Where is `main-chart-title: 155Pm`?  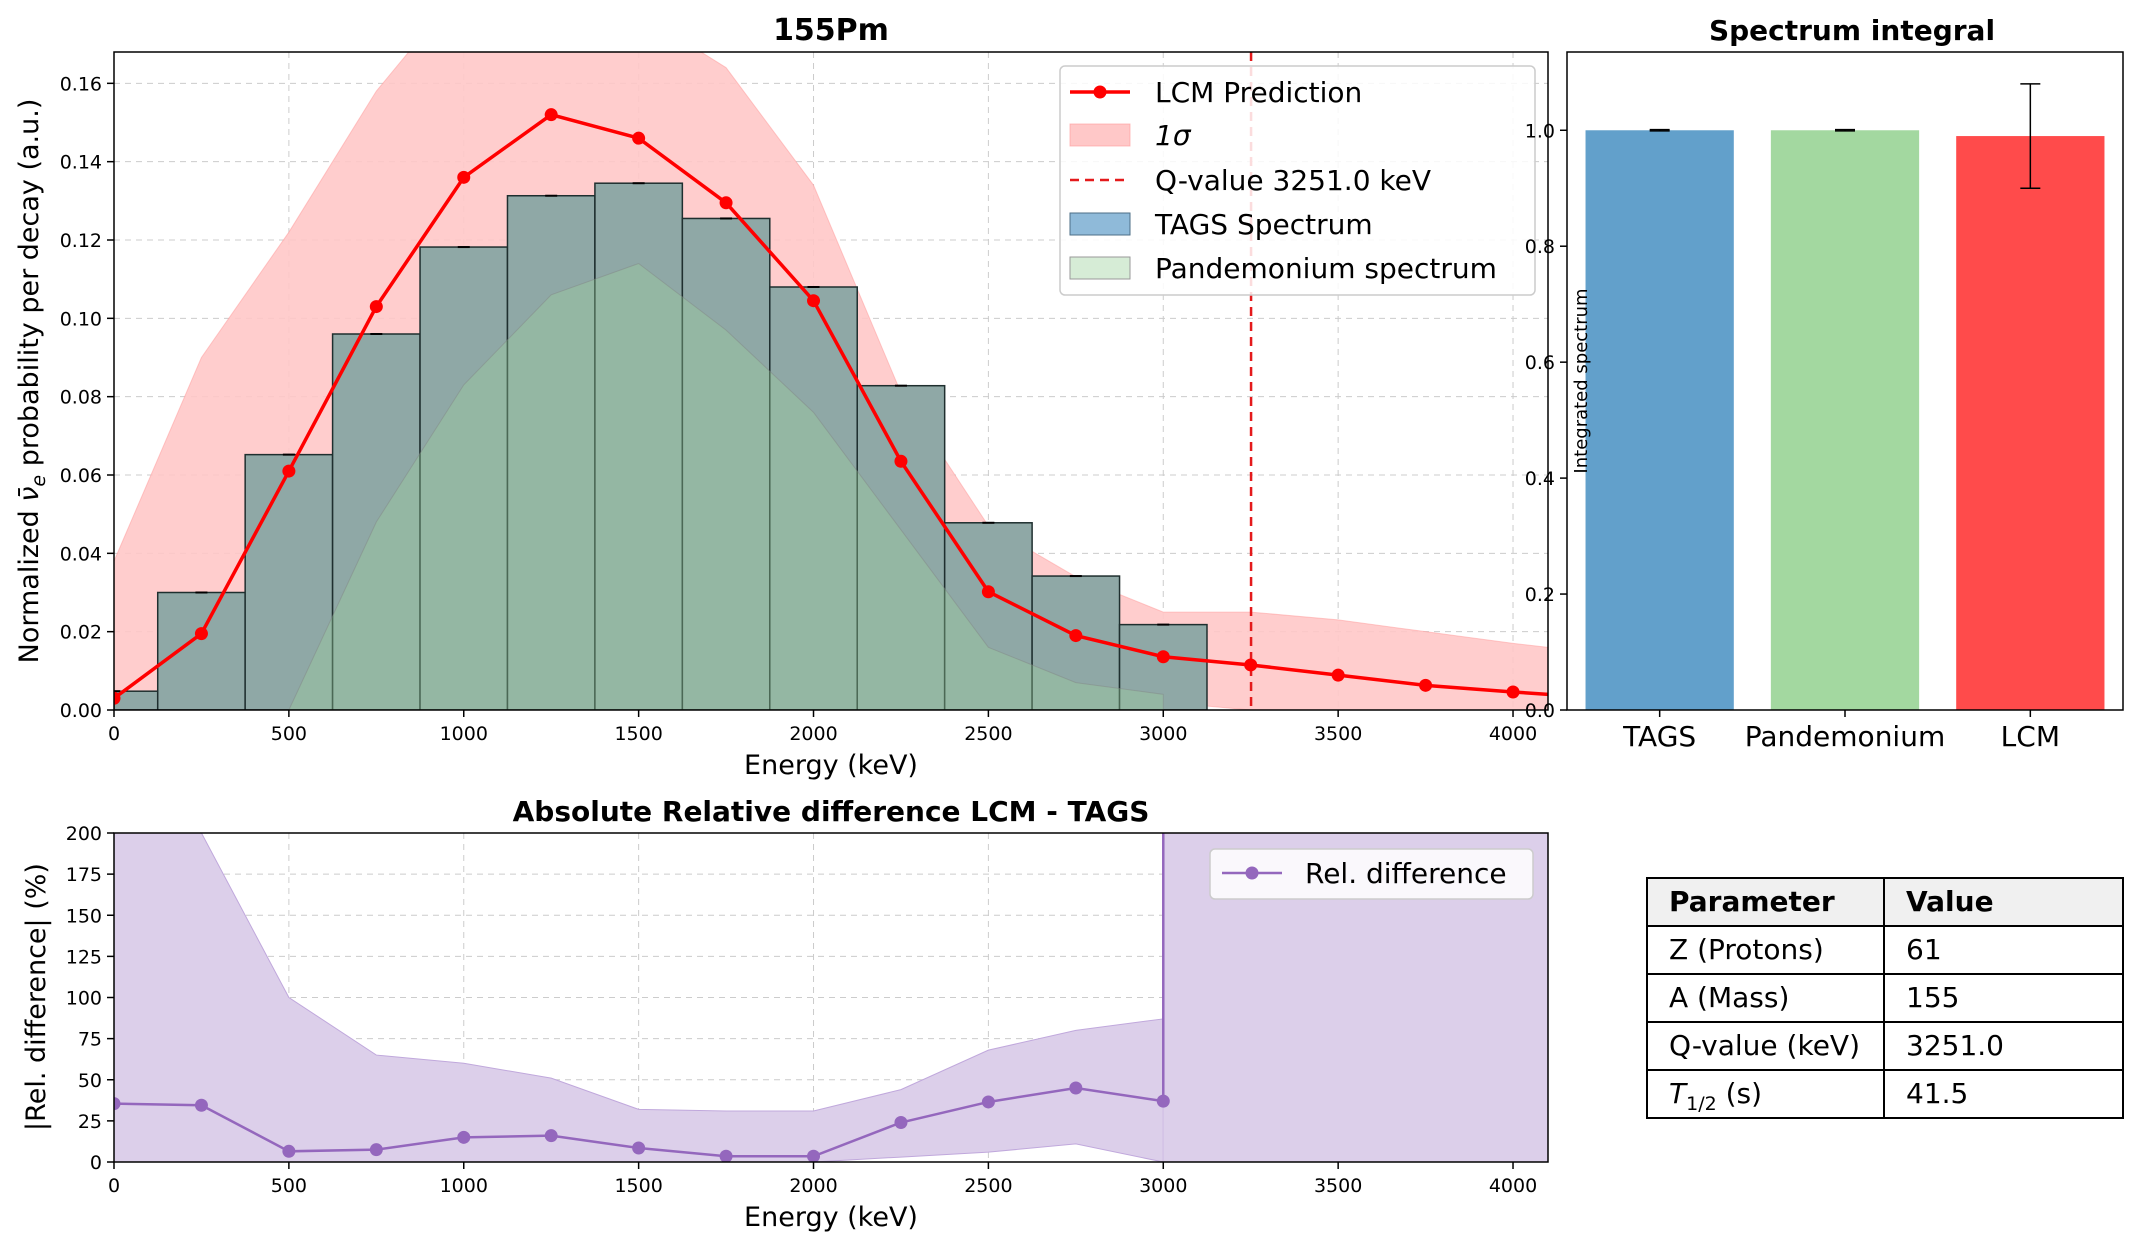
main-chart-title: 155Pm is located at coordinates (831, 30).